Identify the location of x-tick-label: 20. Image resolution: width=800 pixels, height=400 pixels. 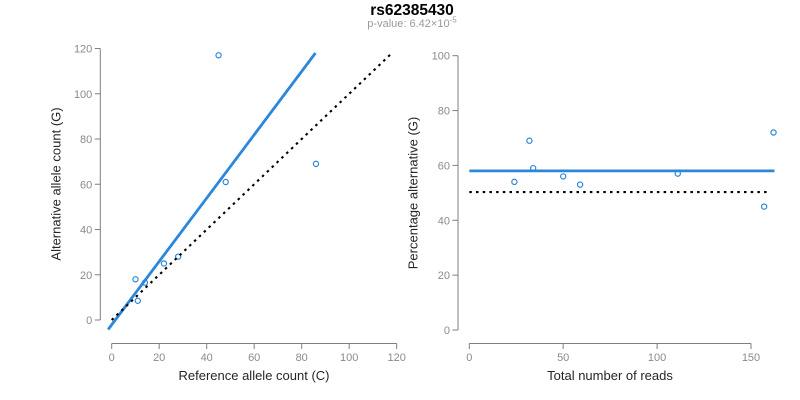
(159, 358).